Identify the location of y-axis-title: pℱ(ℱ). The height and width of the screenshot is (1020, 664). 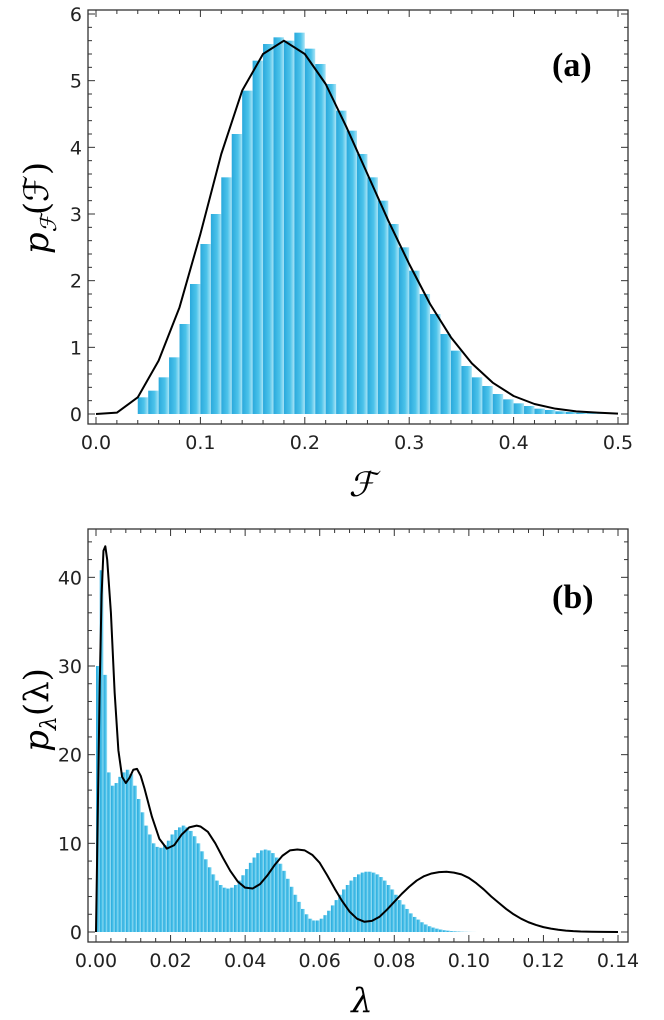
(39, 208).